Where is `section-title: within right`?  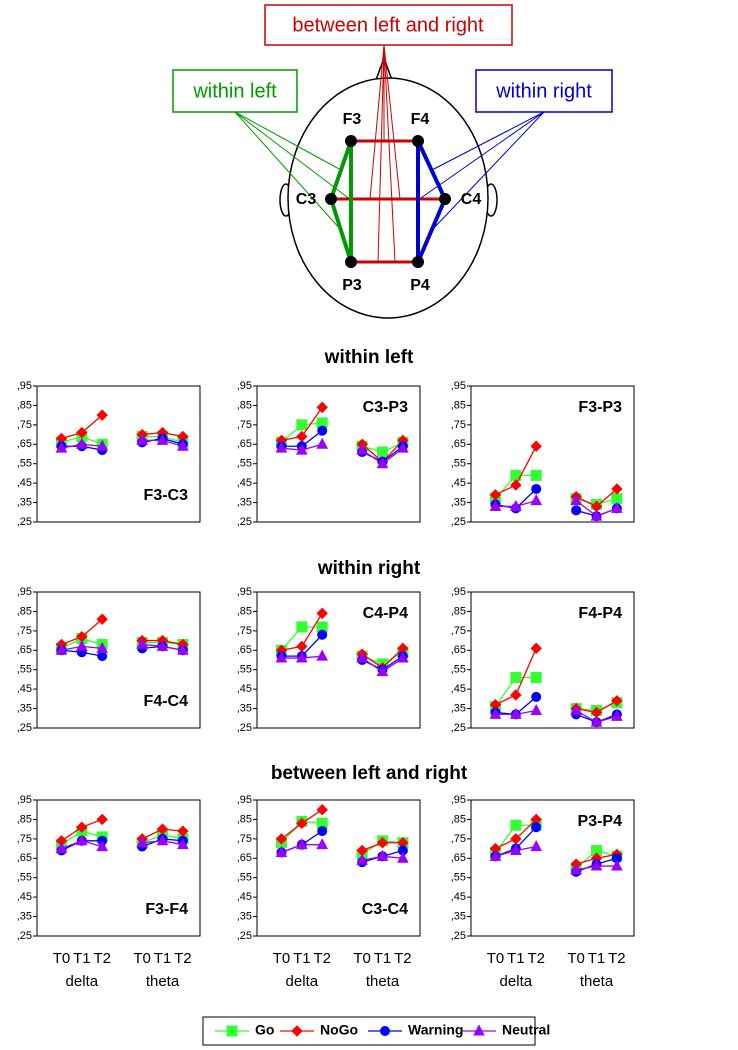
section-title: within right is located at coordinates (369, 568).